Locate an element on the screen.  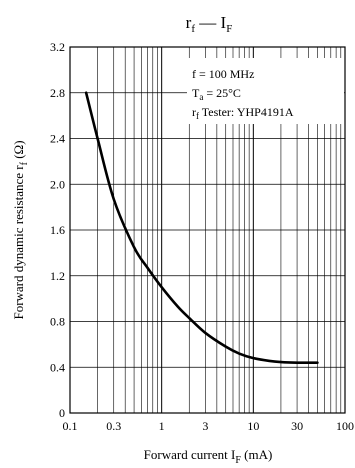
y-tick-label: 3.2 is located at coordinates (57, 47).